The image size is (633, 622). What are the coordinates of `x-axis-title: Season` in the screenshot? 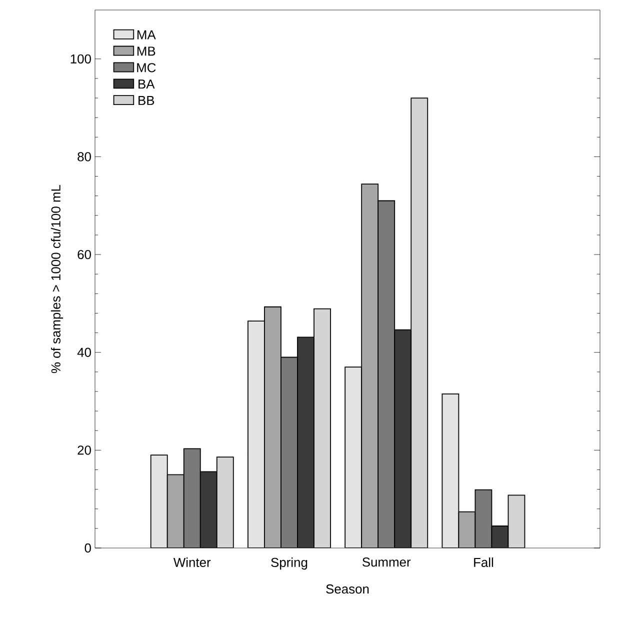 It's located at (347, 589).